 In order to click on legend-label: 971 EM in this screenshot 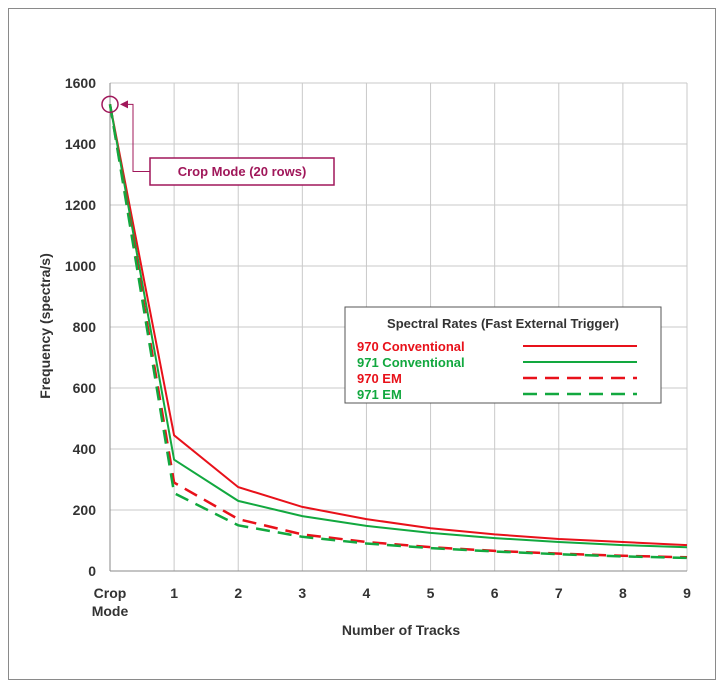, I will do `click(379, 394)`.